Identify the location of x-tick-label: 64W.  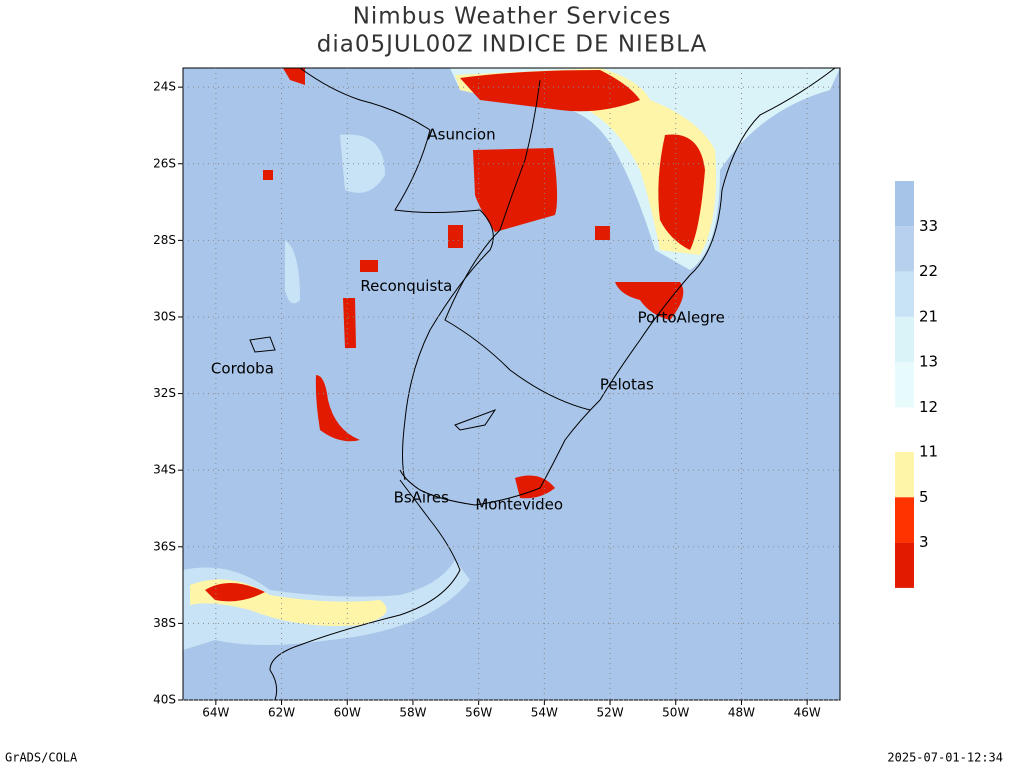
(215, 713).